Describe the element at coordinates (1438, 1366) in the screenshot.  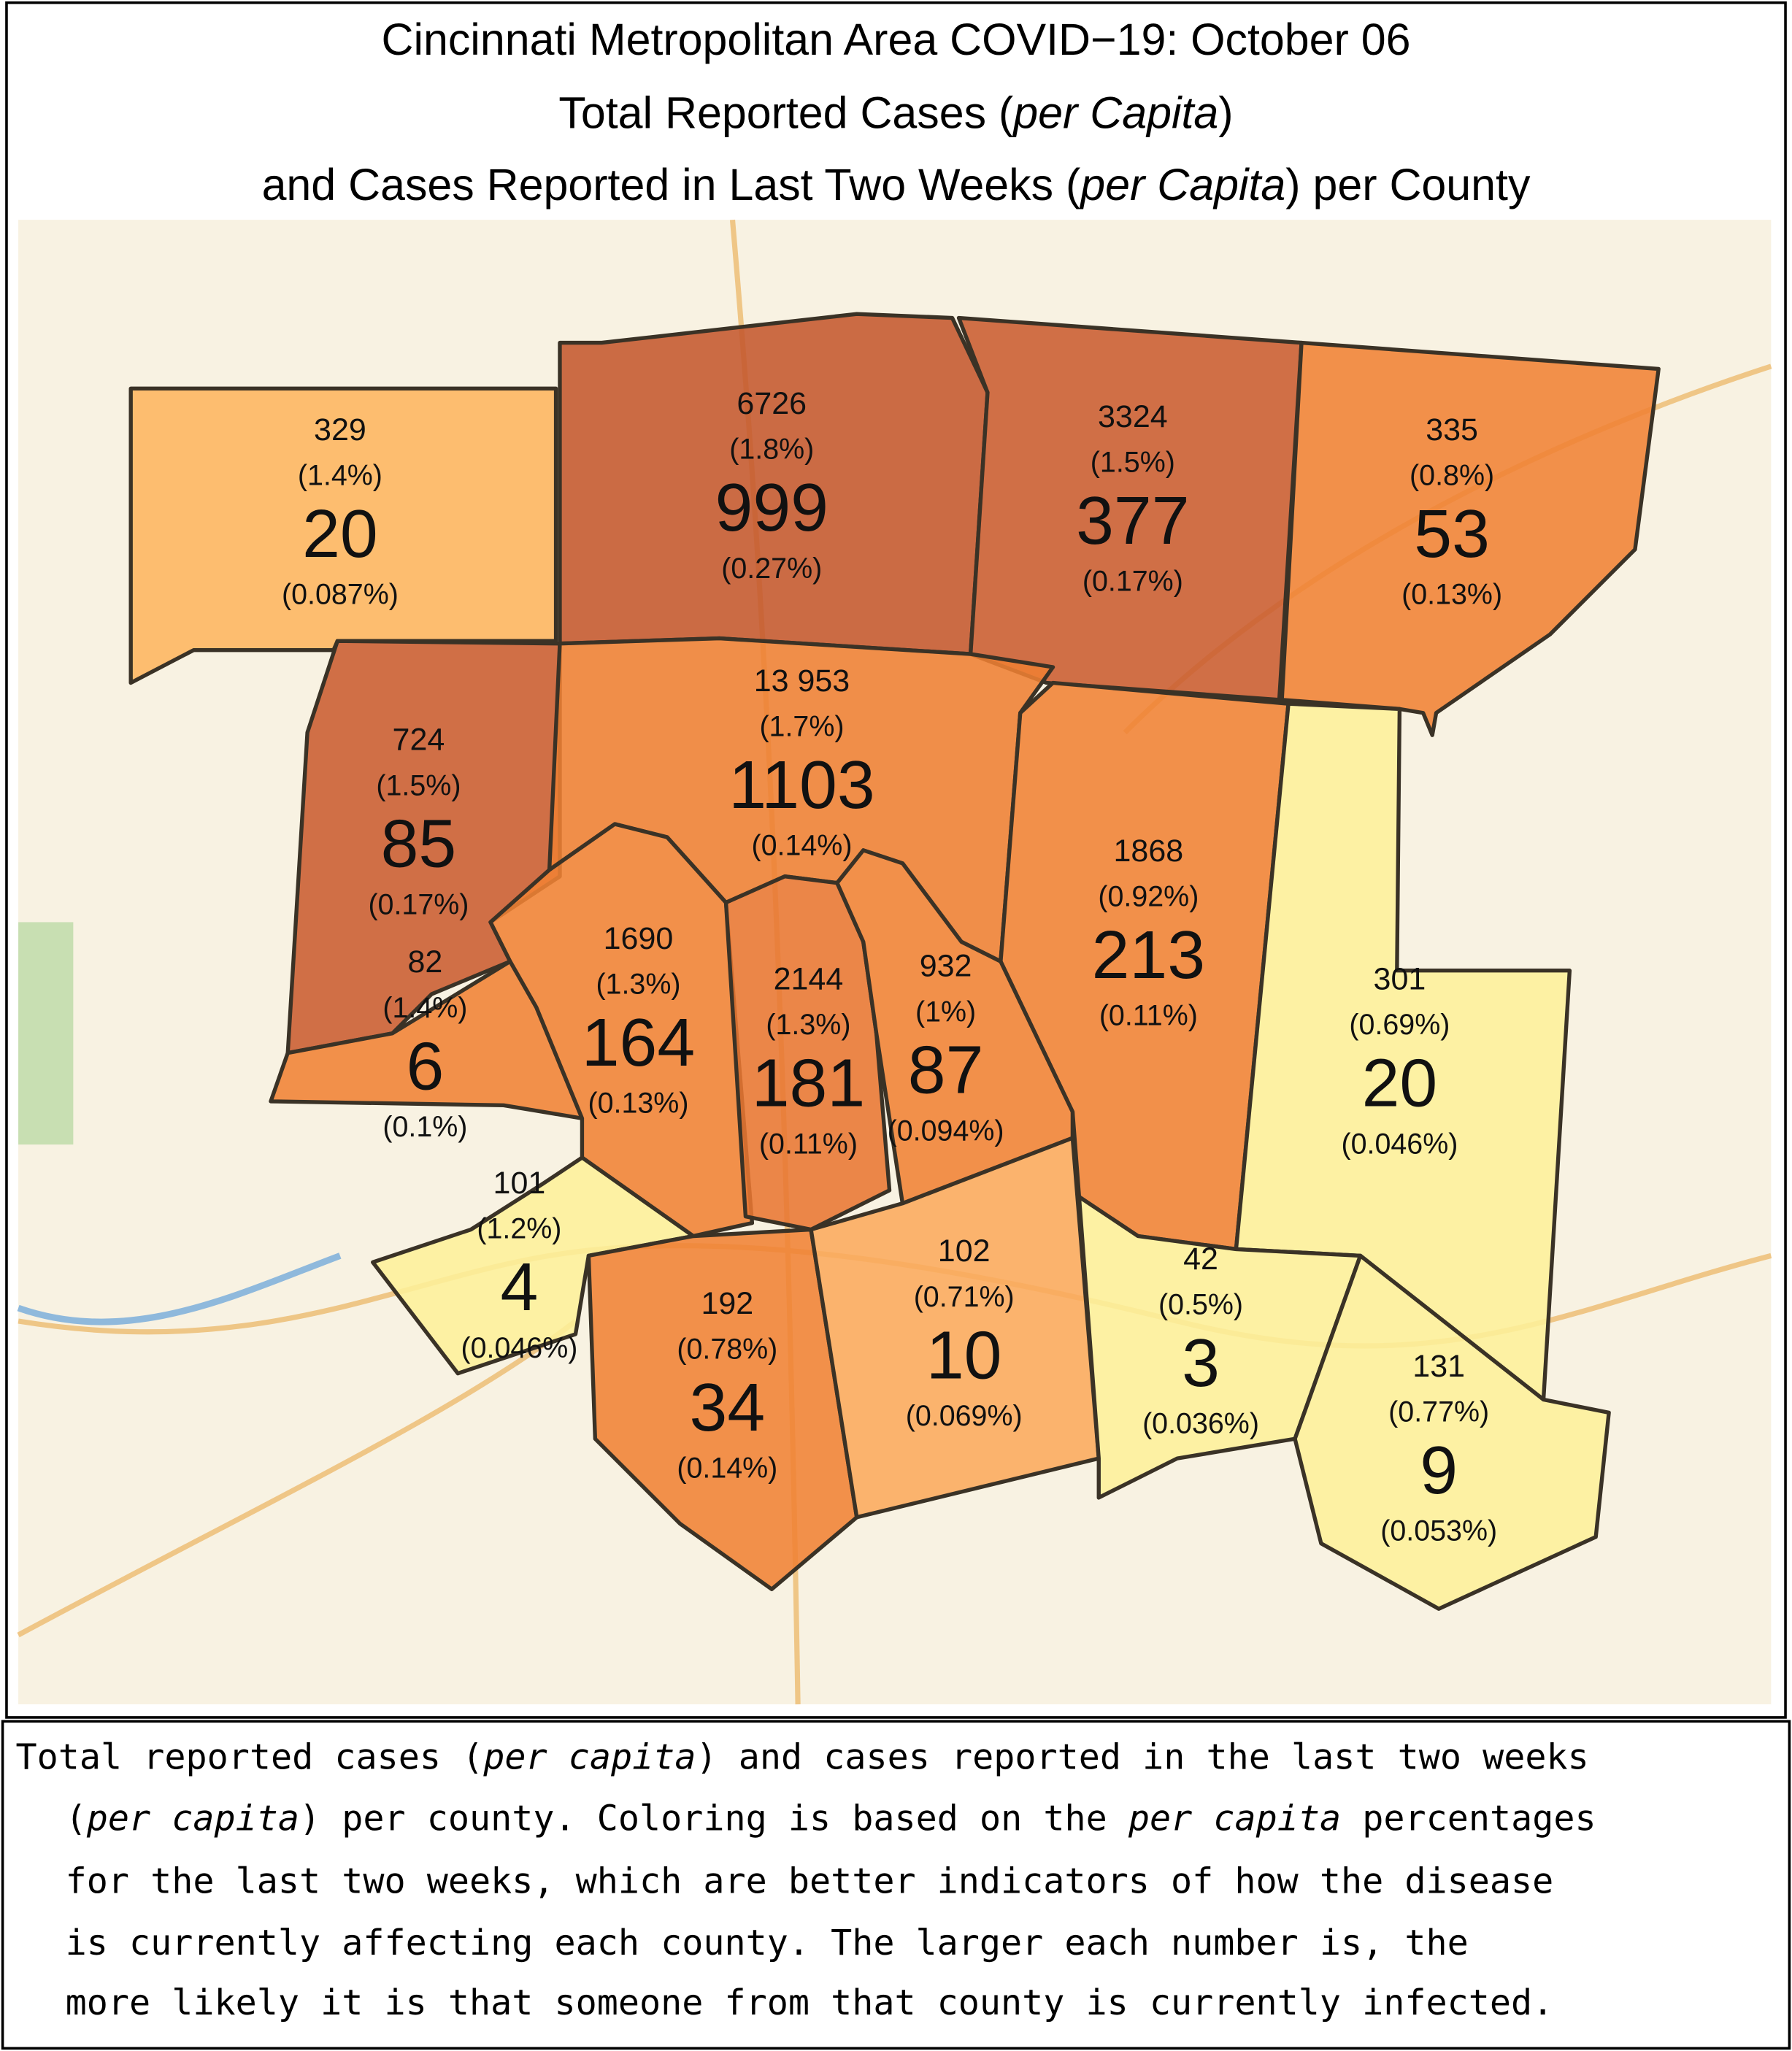
I see `total-cases: 131` at that location.